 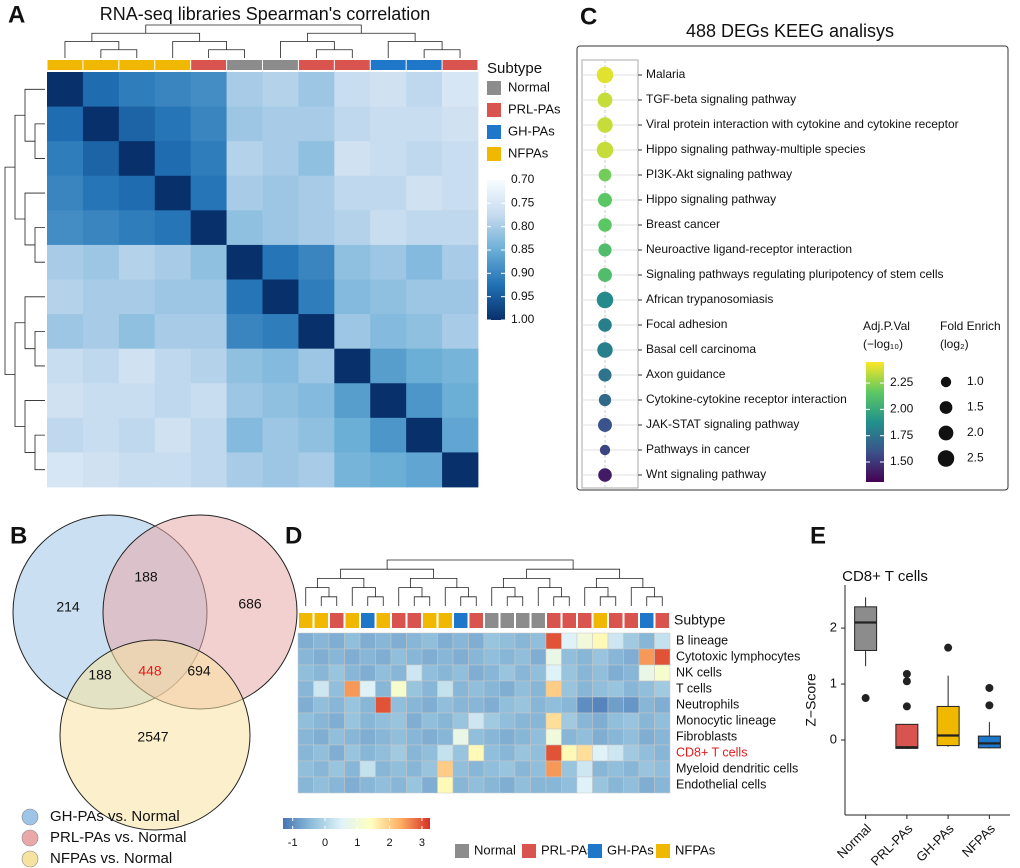 I want to click on category-label: Malaria, so click(x=666, y=74).